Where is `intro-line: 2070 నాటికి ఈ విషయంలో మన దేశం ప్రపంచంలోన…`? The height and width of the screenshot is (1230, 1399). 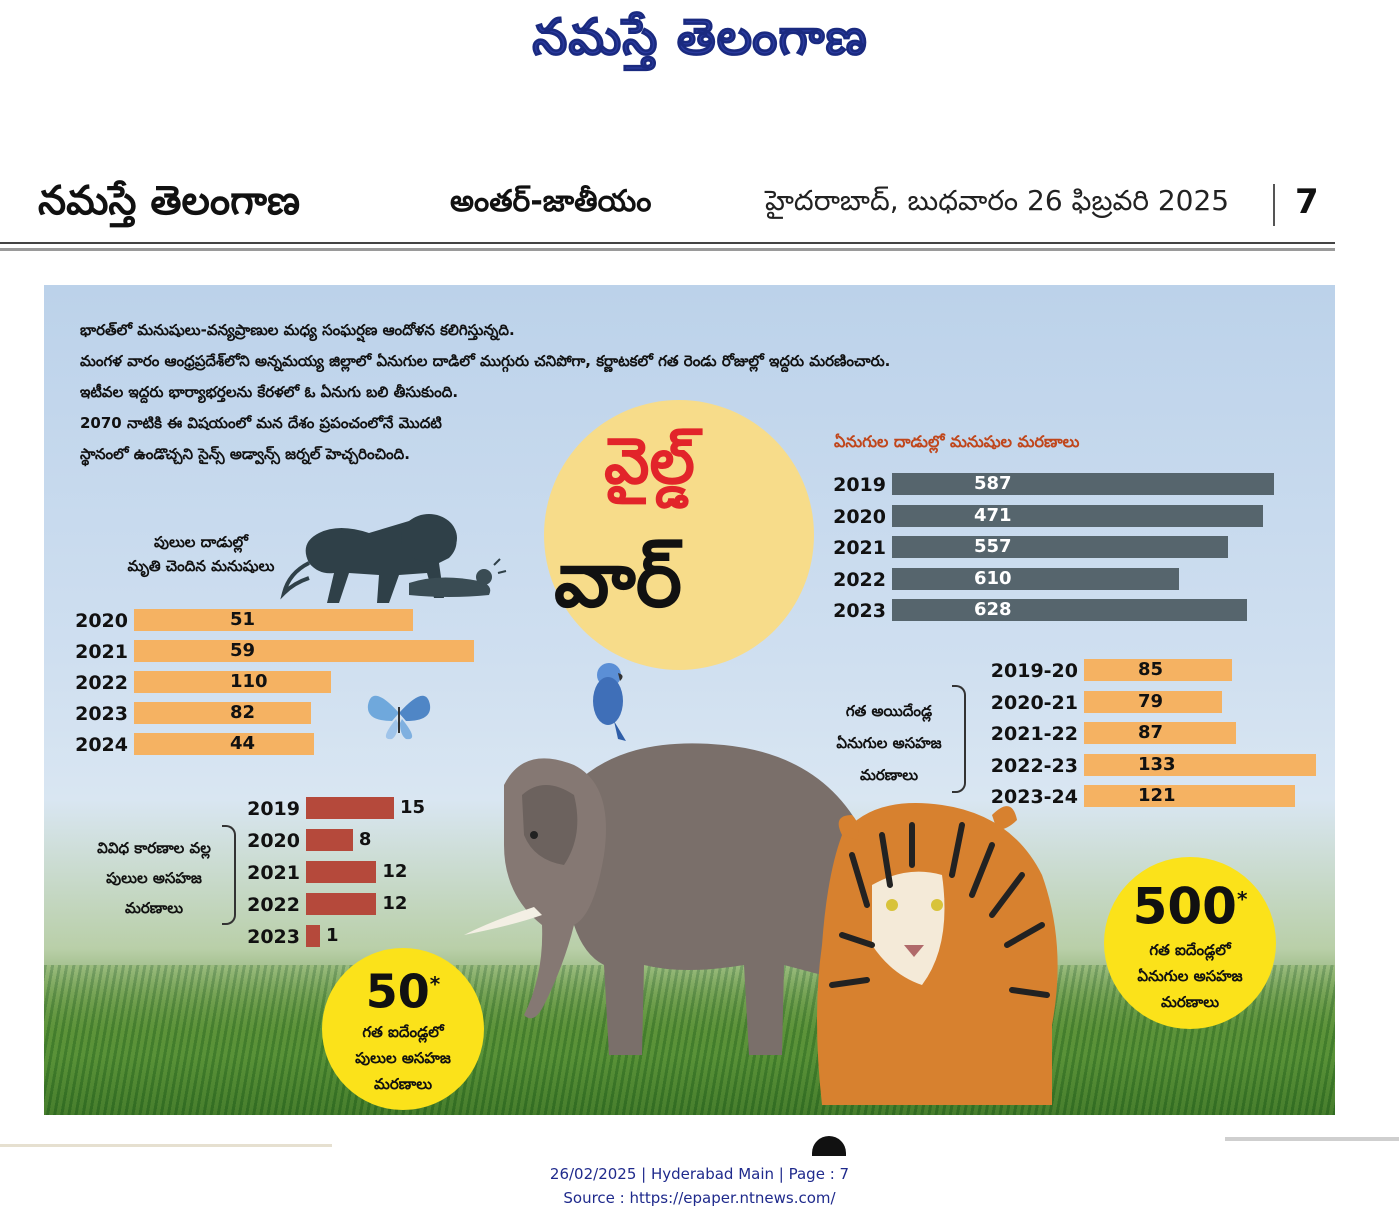
intro-line: 2070 నాటికి ఈ విషయంలో మన దేశం ప్రపంచంలోన… is located at coordinates (261, 423).